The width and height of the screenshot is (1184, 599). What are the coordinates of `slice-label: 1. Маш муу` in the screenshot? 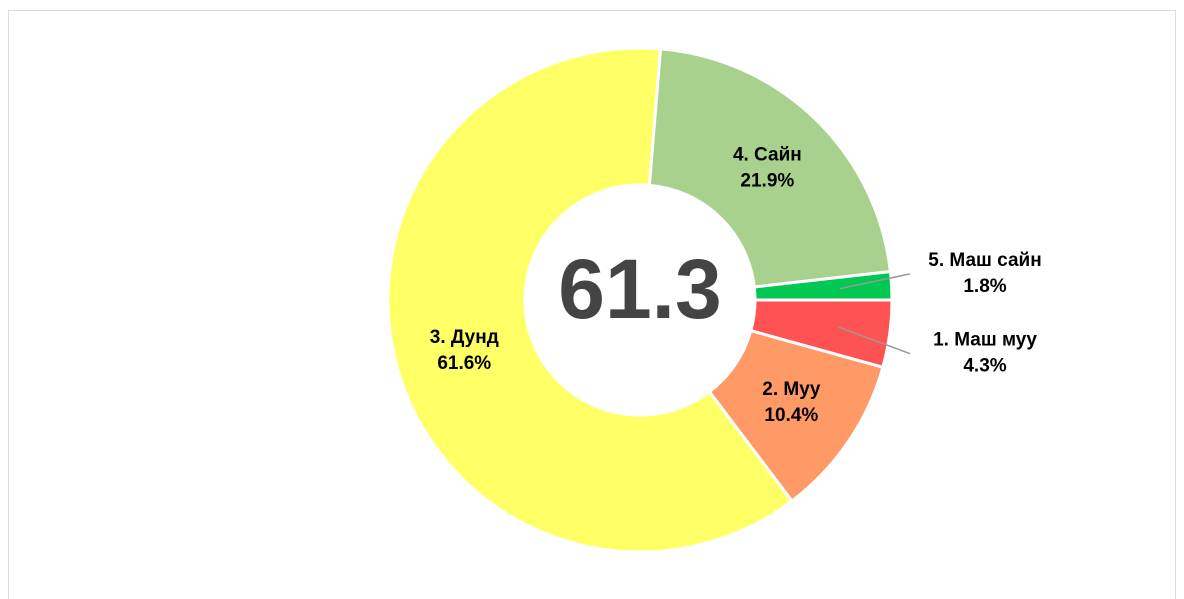 It's located at (985, 340).